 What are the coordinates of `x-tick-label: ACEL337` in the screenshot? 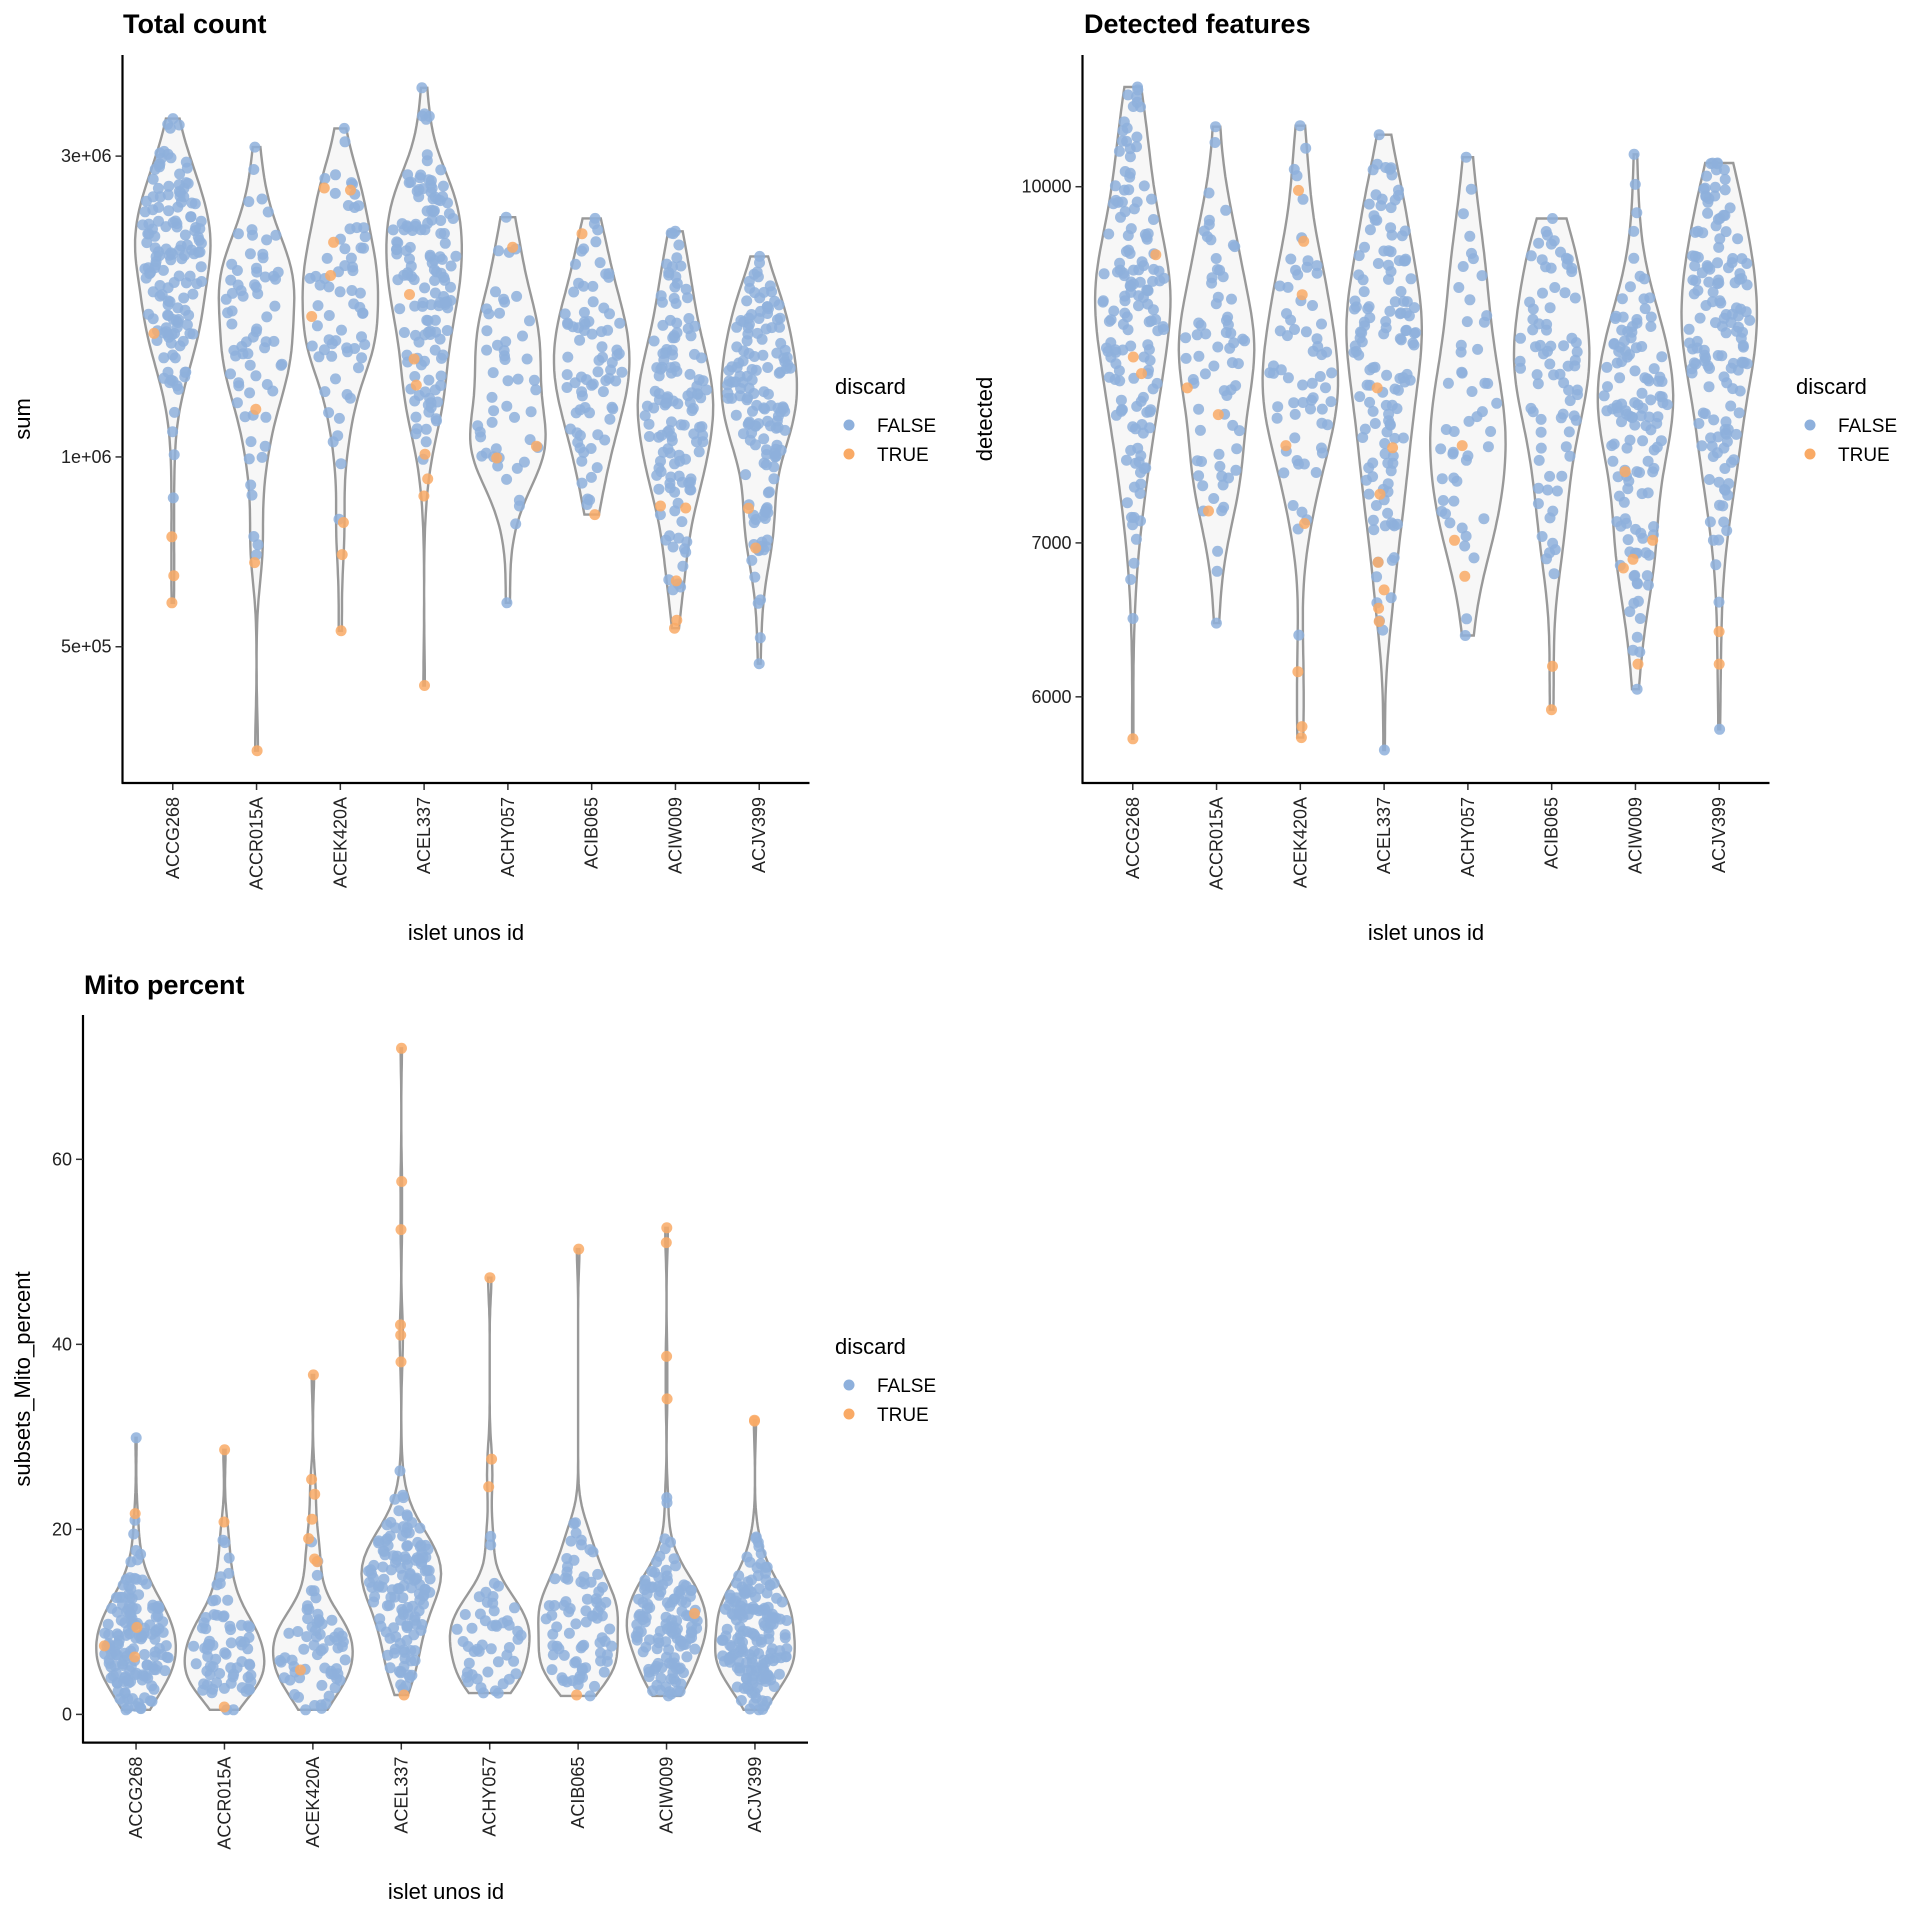 It's located at (424, 835).